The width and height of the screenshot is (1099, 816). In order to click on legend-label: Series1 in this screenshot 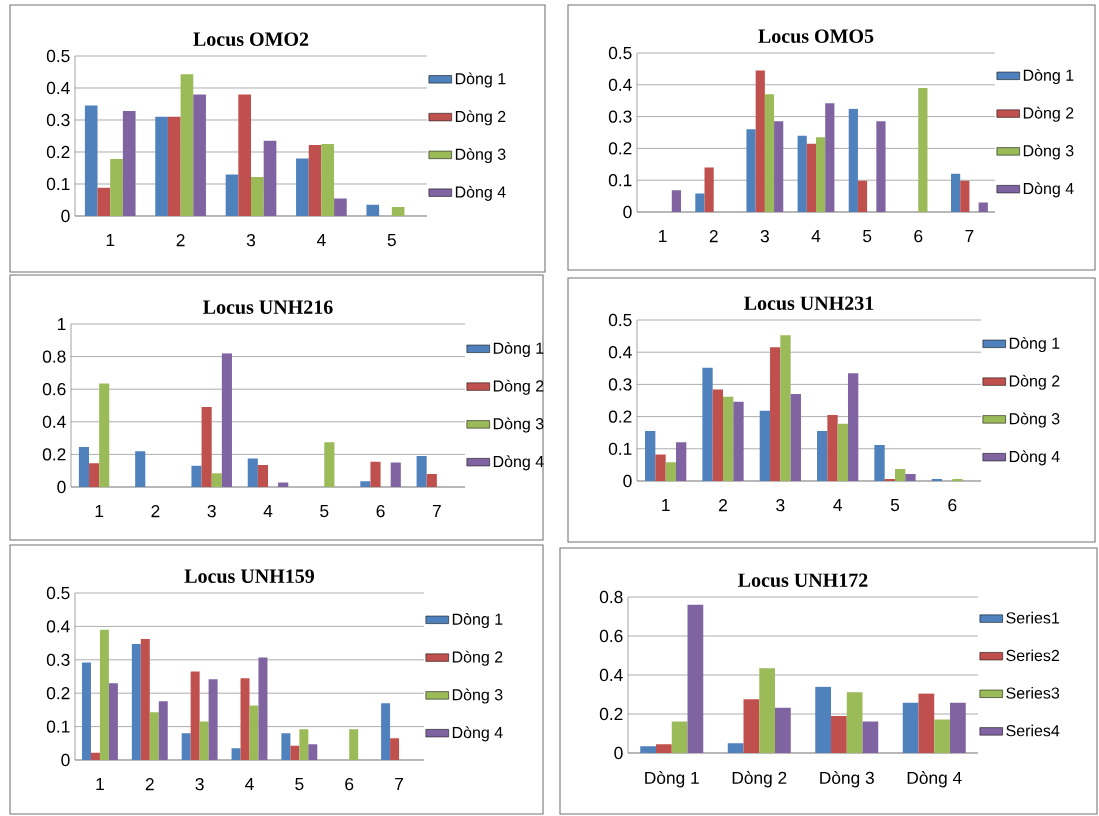, I will do `click(1033, 617)`.